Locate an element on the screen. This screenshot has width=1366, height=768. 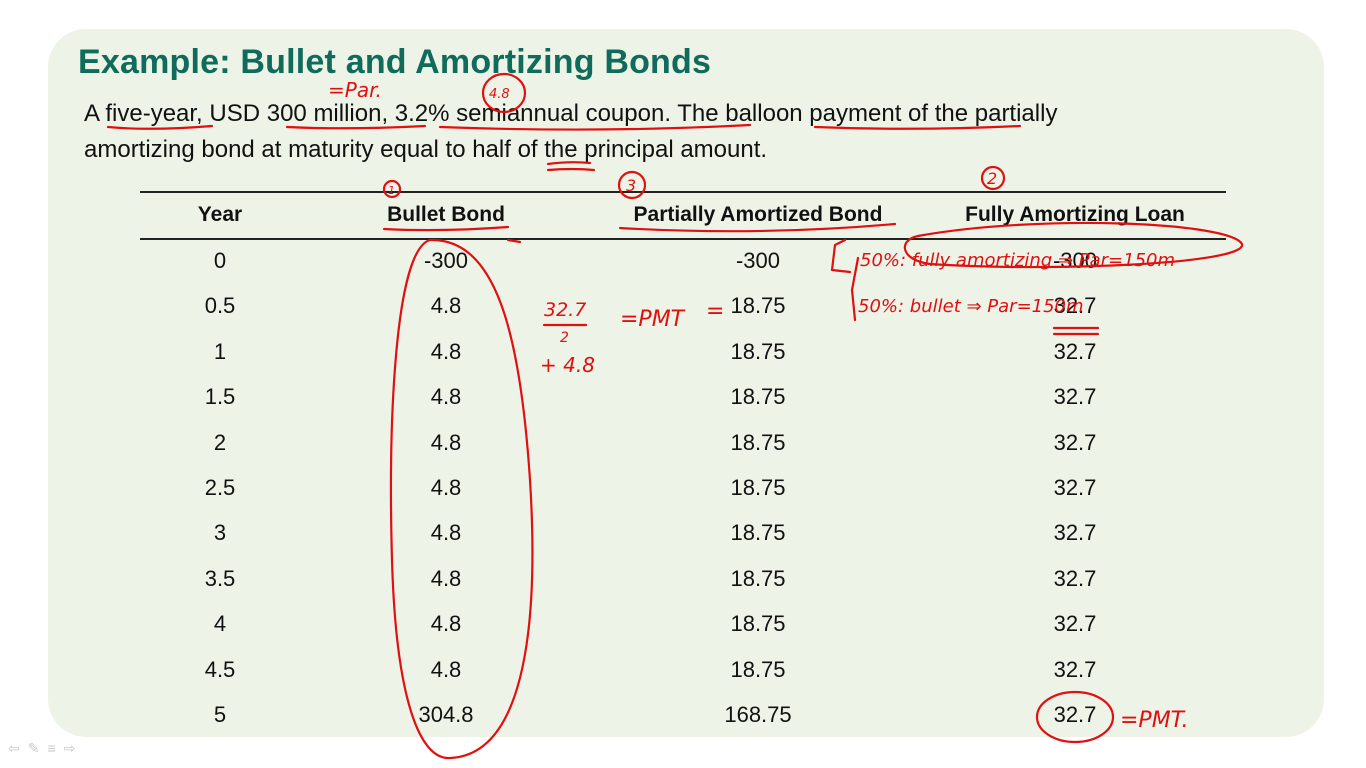
pen-icon: ✎ is located at coordinates (37, 748).